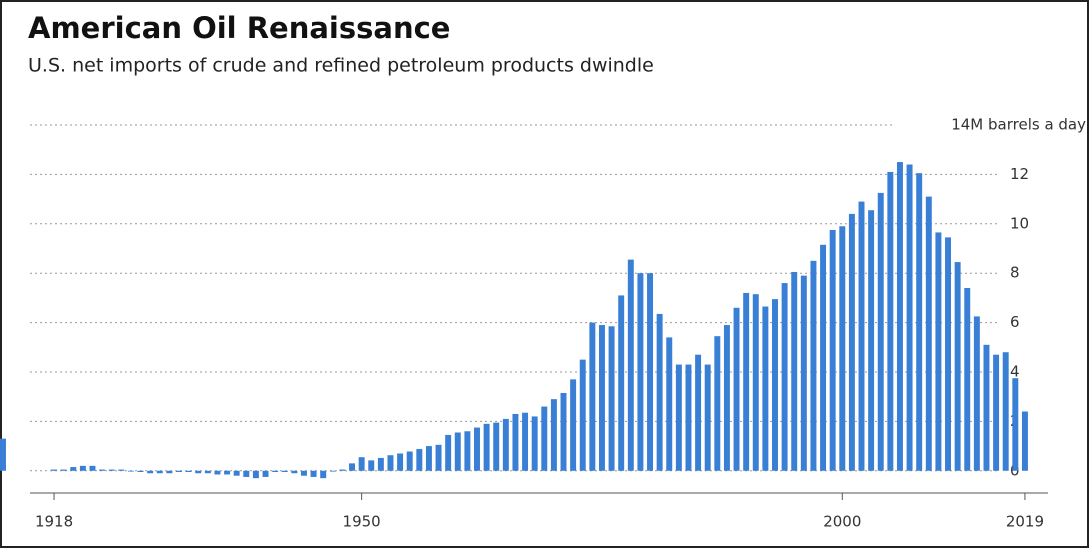  What do you see at coordinates (842, 522) in the screenshot?
I see `x-tick-label: 2000` at bounding box center [842, 522].